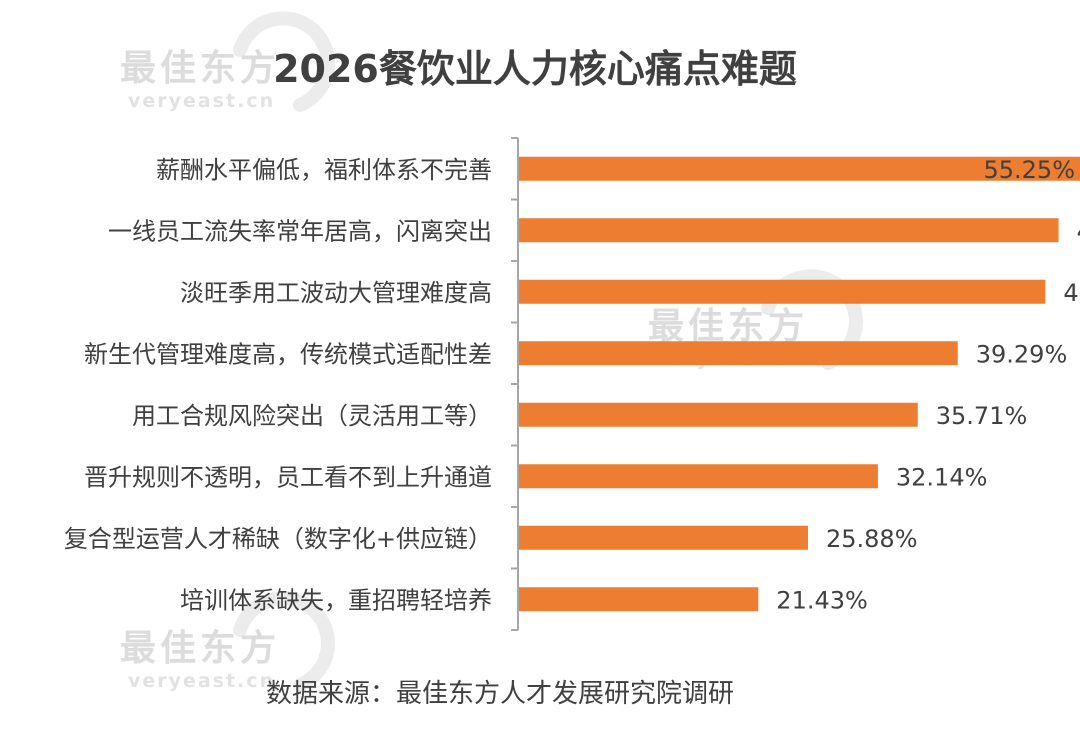 The width and height of the screenshot is (1080, 743). Describe the element at coordinates (288, 477) in the screenshot. I see `category-label: 晋升规则不透明，员工看不到上升通道` at that location.